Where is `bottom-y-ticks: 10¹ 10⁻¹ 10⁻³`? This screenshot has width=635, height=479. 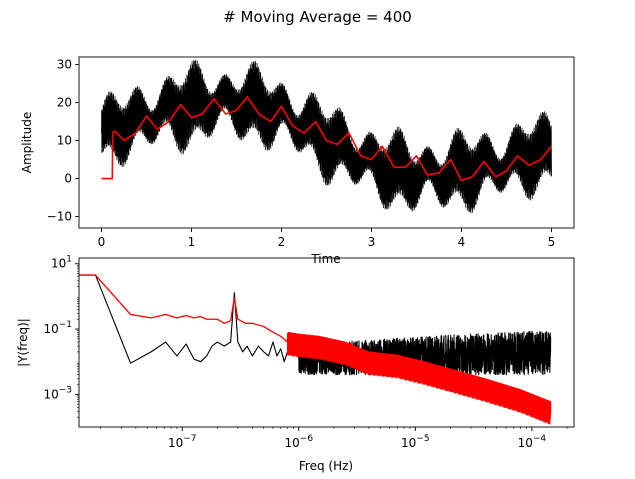 bottom-y-ticks: 10¹ 10⁻¹ 10⁻³ is located at coordinates (61, 336).